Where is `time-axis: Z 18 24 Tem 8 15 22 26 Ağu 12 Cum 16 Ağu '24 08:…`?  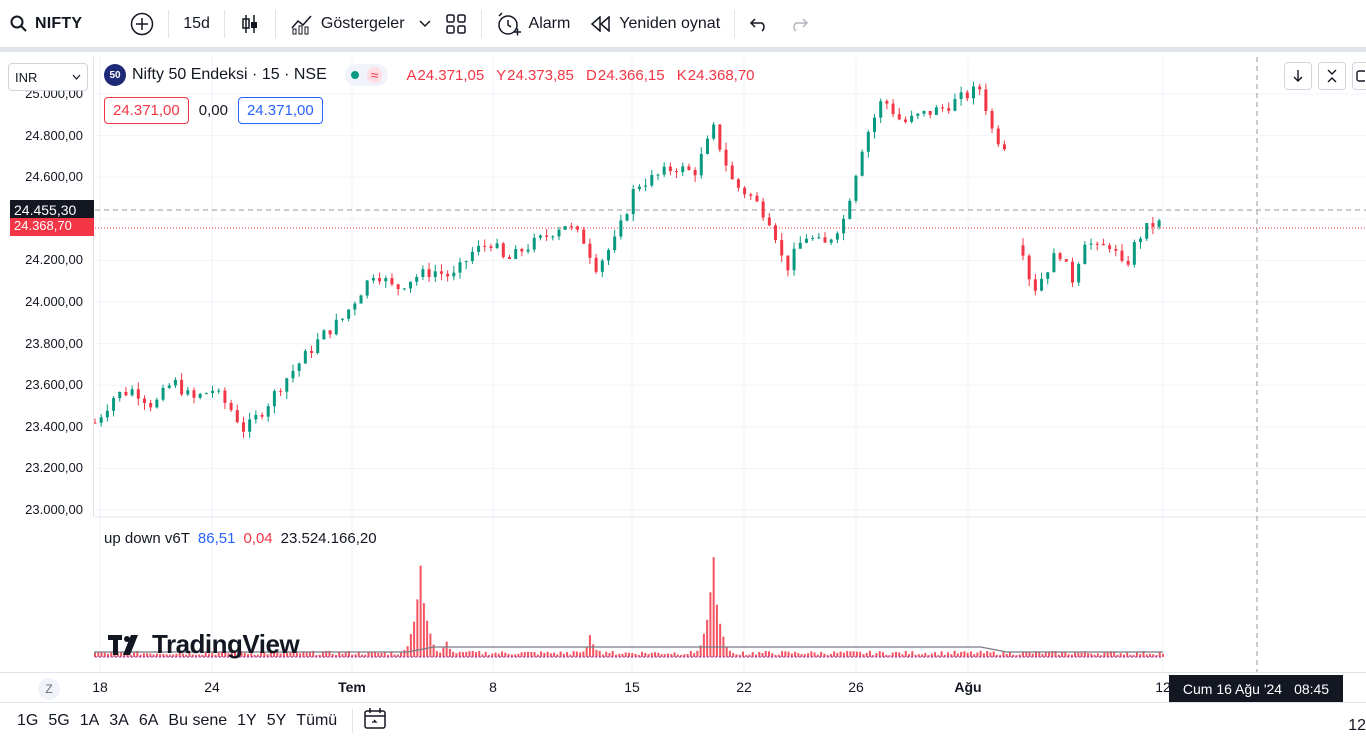
time-axis: Z 18 24 Tem 8 15 22 26 Ağu 12 Cum 16 Ağu '24 08:… is located at coordinates (683, 687).